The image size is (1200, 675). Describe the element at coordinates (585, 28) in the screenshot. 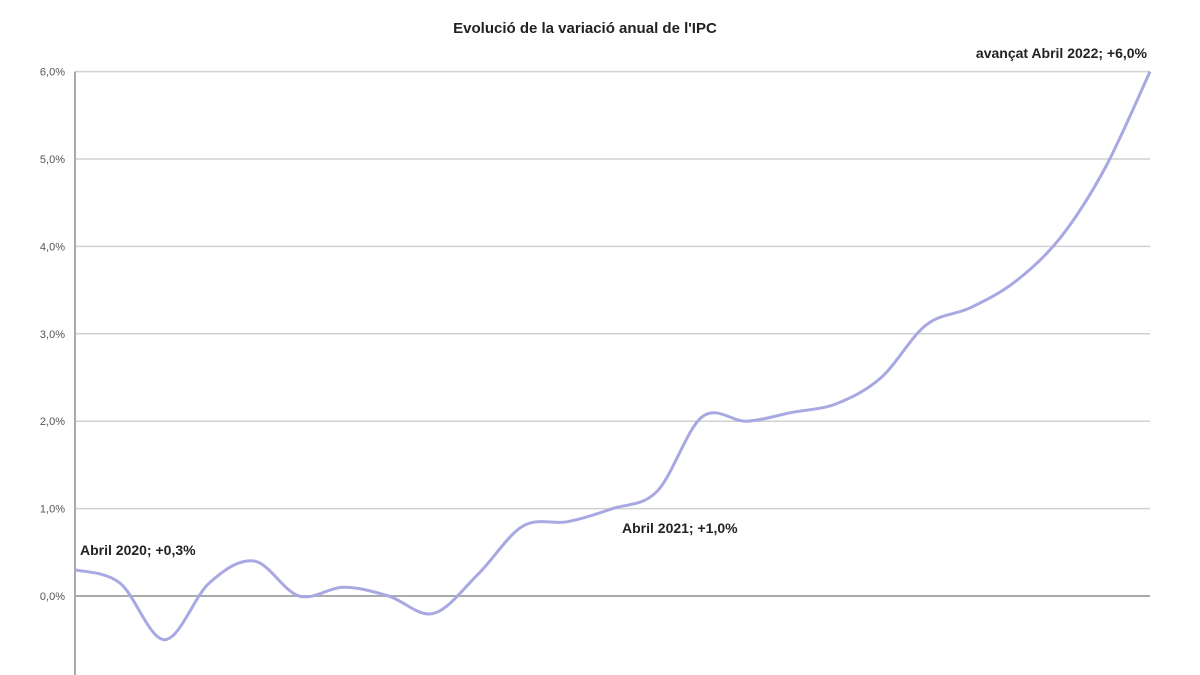

I see `chart-title: Evolució de la variació anual de l'IPC` at that location.